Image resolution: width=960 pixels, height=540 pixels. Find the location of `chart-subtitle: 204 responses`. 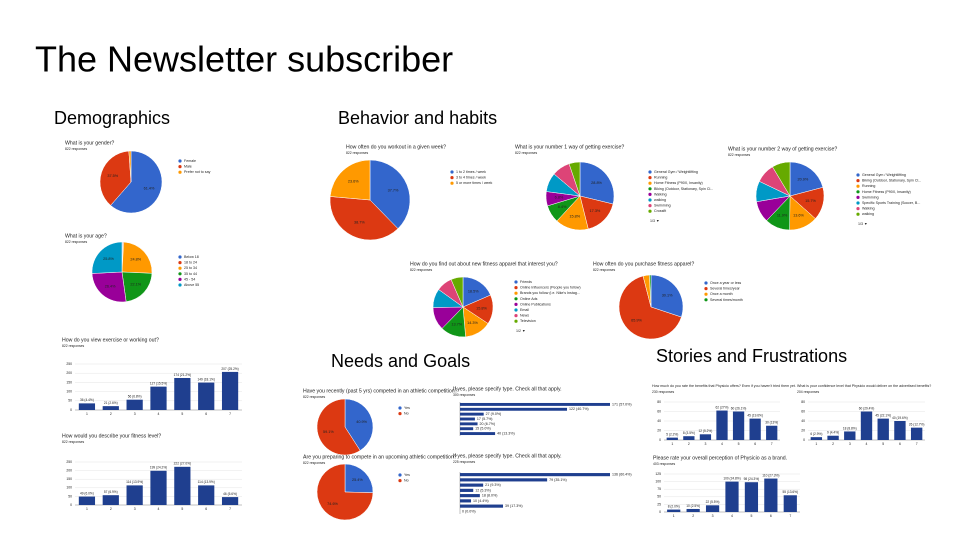

chart-subtitle: 204 responses is located at coordinates (808, 392).